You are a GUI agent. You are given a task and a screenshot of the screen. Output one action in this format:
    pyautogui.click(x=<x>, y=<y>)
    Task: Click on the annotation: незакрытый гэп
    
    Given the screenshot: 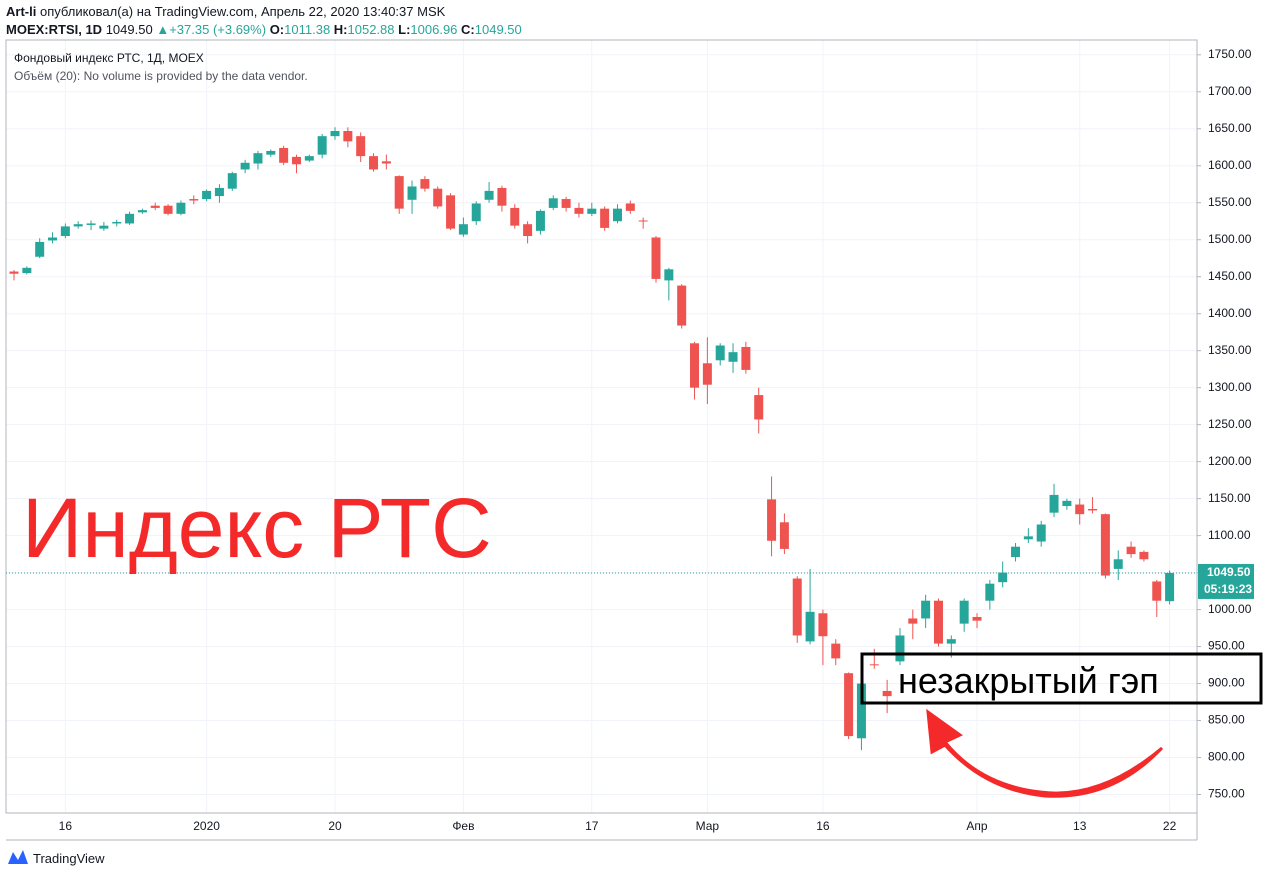 What is the action you would take?
    pyautogui.click(x=1028, y=680)
    